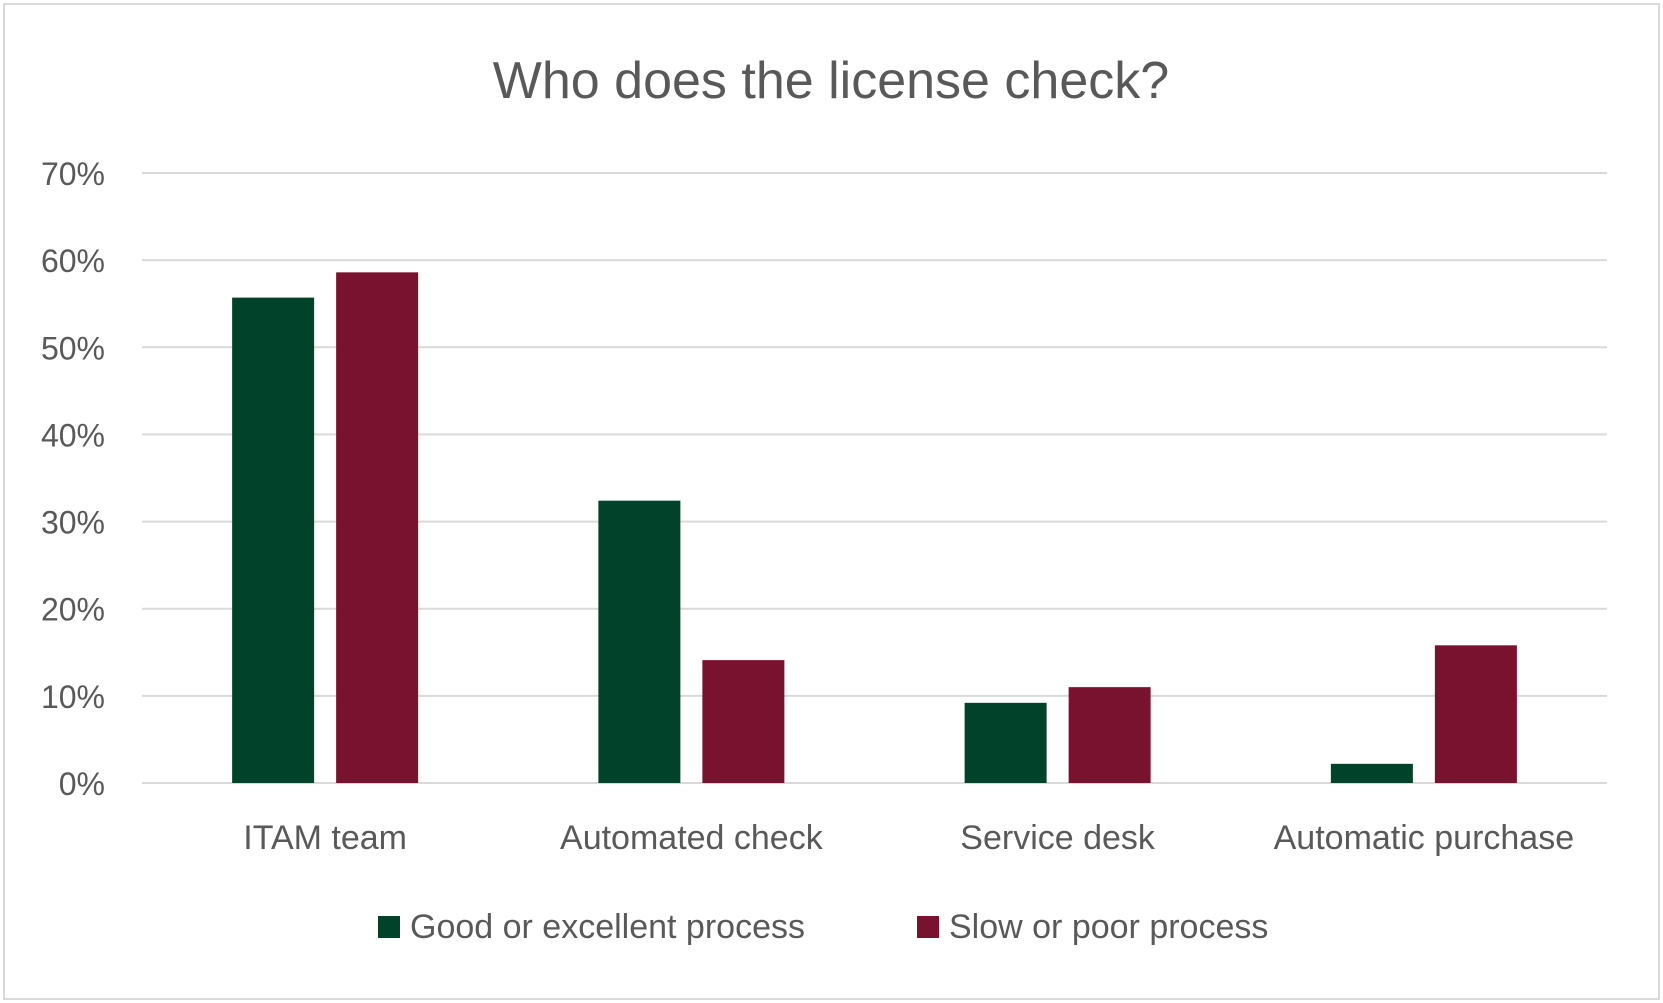  Describe the element at coordinates (1424, 838) in the screenshot. I see `x-category-label: Automatic purchase` at that location.